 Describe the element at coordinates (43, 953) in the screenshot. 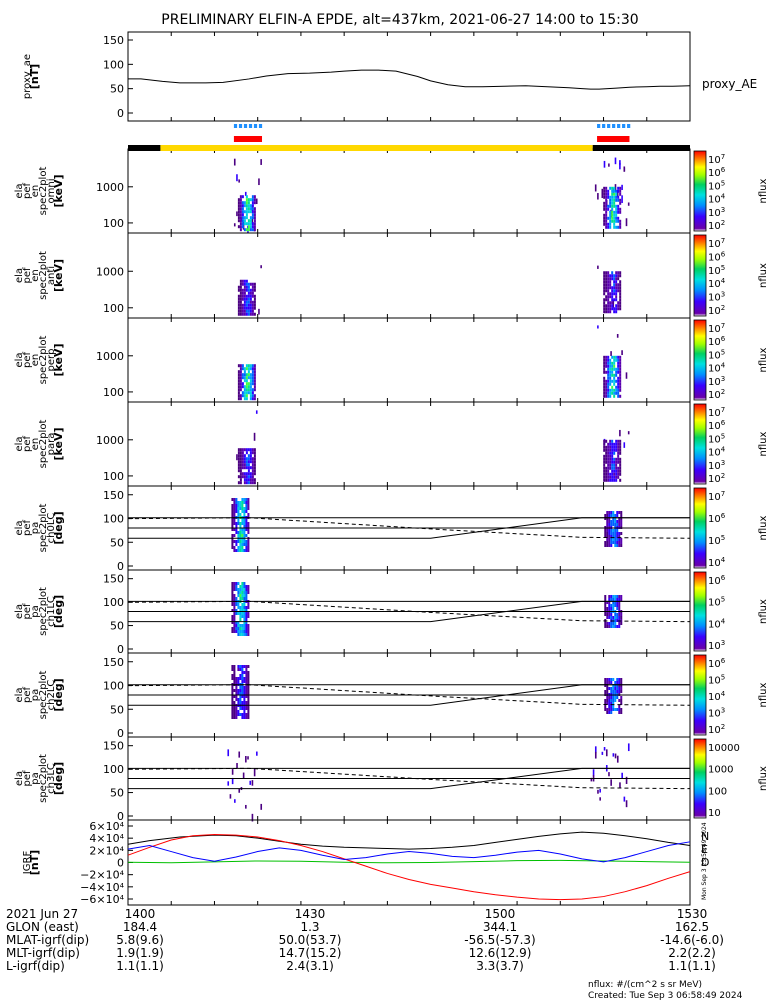

I see `axis-row-label: MLT-igrf(dip)` at that location.